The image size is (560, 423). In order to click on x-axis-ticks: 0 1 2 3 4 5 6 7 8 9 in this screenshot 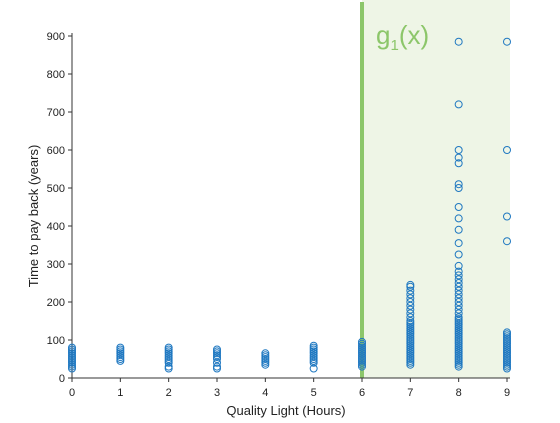, I will do `click(289, 388)`.